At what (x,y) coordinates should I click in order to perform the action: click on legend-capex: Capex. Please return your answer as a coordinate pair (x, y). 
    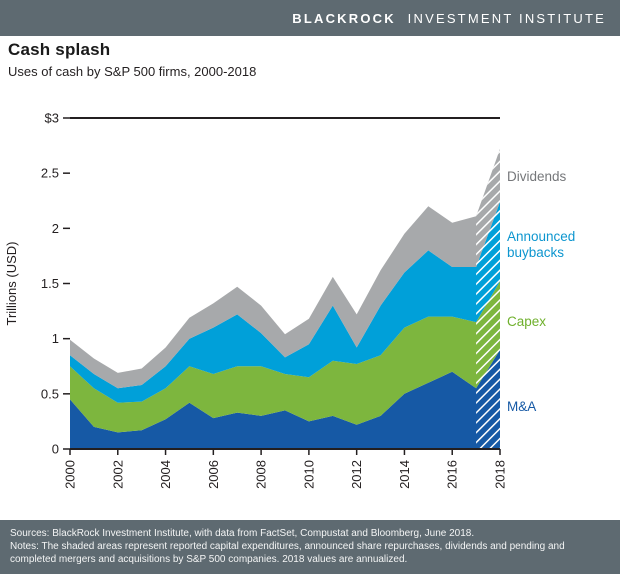
    Looking at the image, I should click on (527, 321).